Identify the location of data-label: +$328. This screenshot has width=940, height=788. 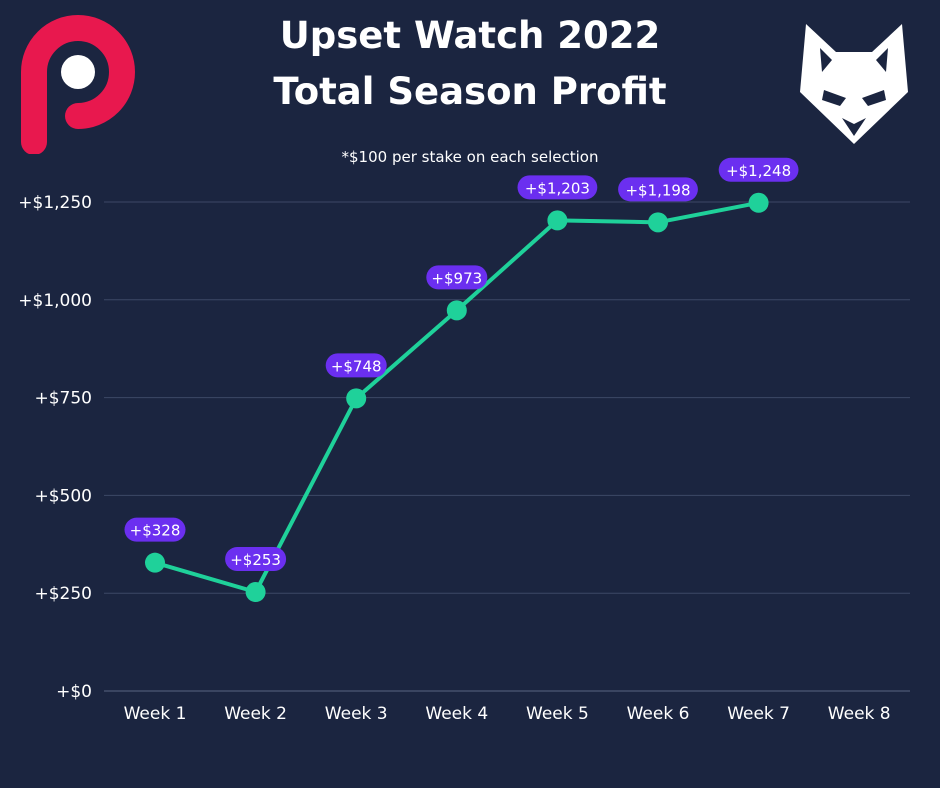
(155, 531).